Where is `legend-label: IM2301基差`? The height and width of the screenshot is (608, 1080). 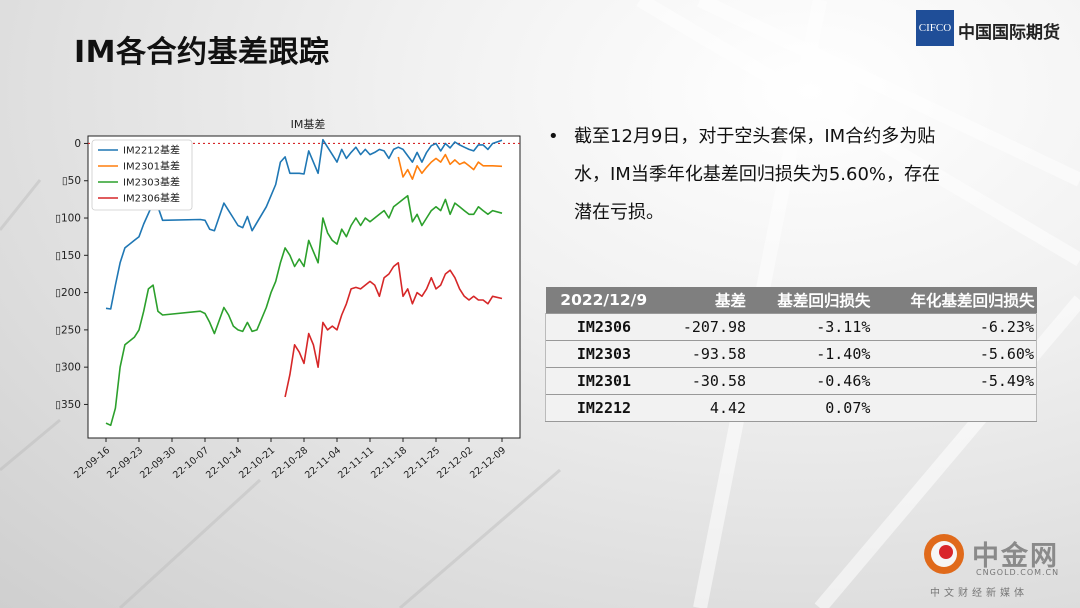 legend-label: IM2301基差 is located at coordinates (151, 166).